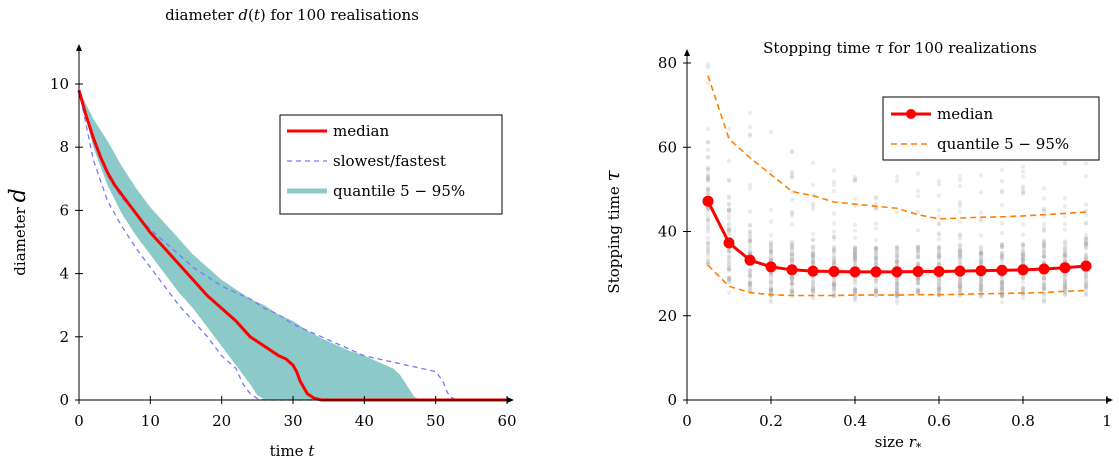 Image resolution: width=1119 pixels, height=463 pixels. What do you see at coordinates (687, 52) in the screenshot?
I see `y-axis-right-arrow` at bounding box center [687, 52].